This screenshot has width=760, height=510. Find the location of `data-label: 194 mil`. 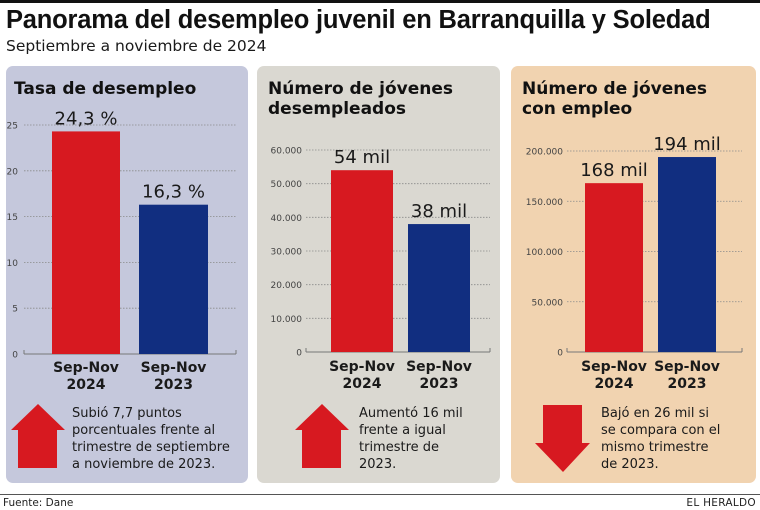

data-label: 194 mil is located at coordinates (687, 144).